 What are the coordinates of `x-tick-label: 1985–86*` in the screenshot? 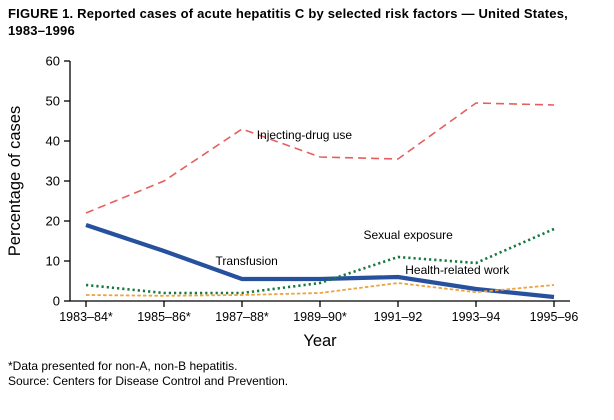 It's located at (164, 317).